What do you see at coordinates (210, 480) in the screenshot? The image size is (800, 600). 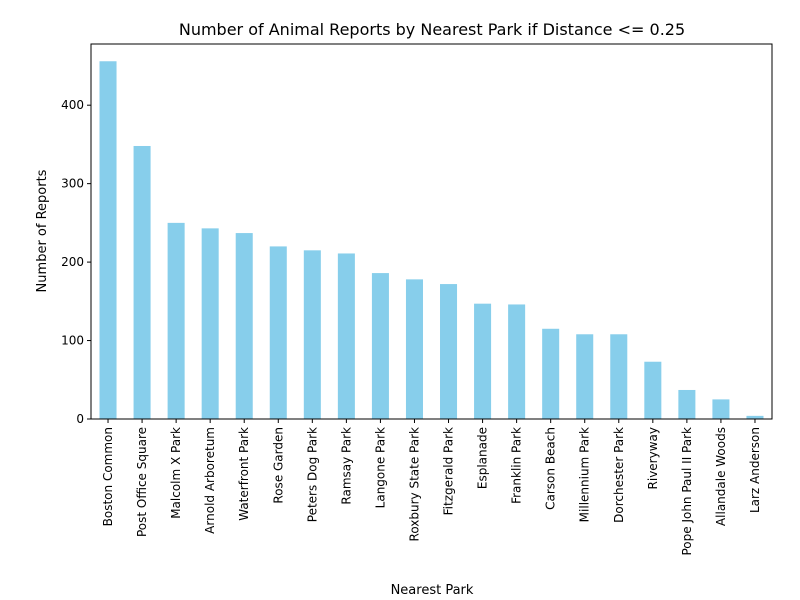 I see `x-tick-label: Arnold Arboretum` at bounding box center [210, 480].